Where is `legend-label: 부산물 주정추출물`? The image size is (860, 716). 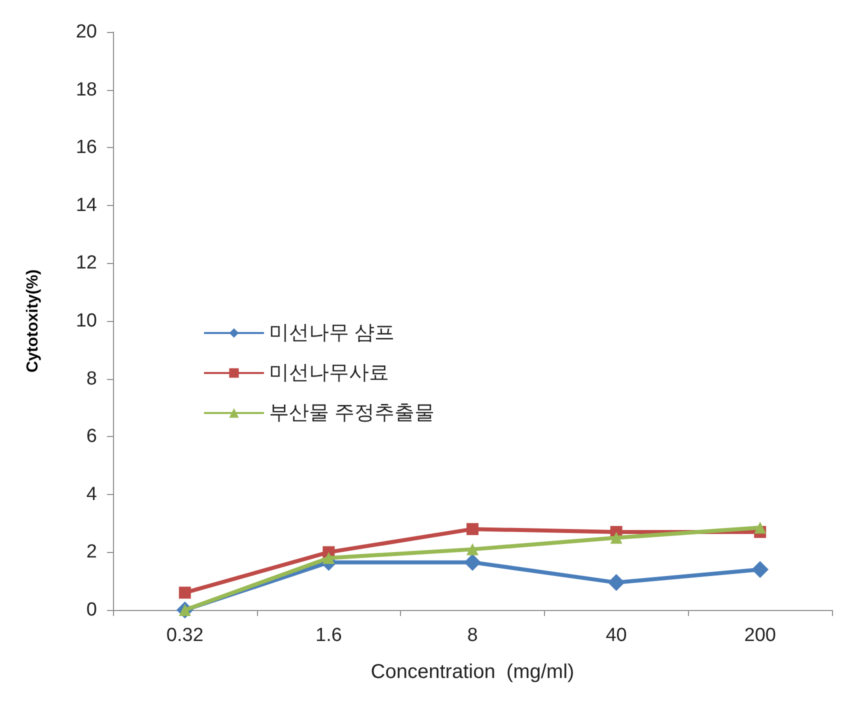
legend-label: 부산물 주정추출물 is located at coordinates (352, 413).